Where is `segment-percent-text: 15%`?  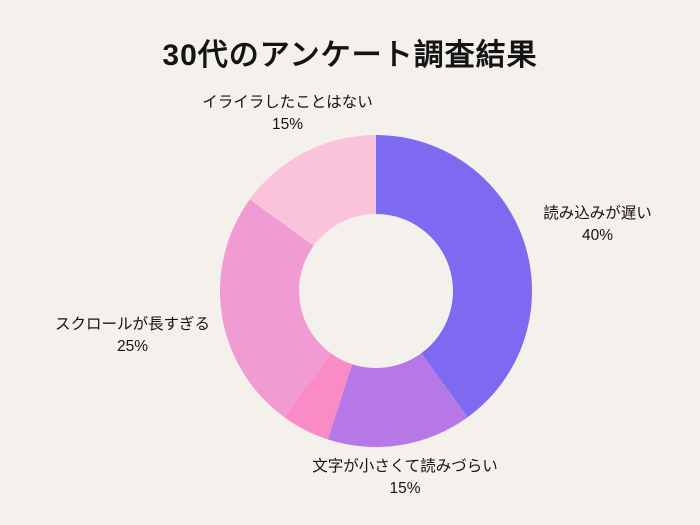 segment-percent-text: 15% is located at coordinates (405, 489).